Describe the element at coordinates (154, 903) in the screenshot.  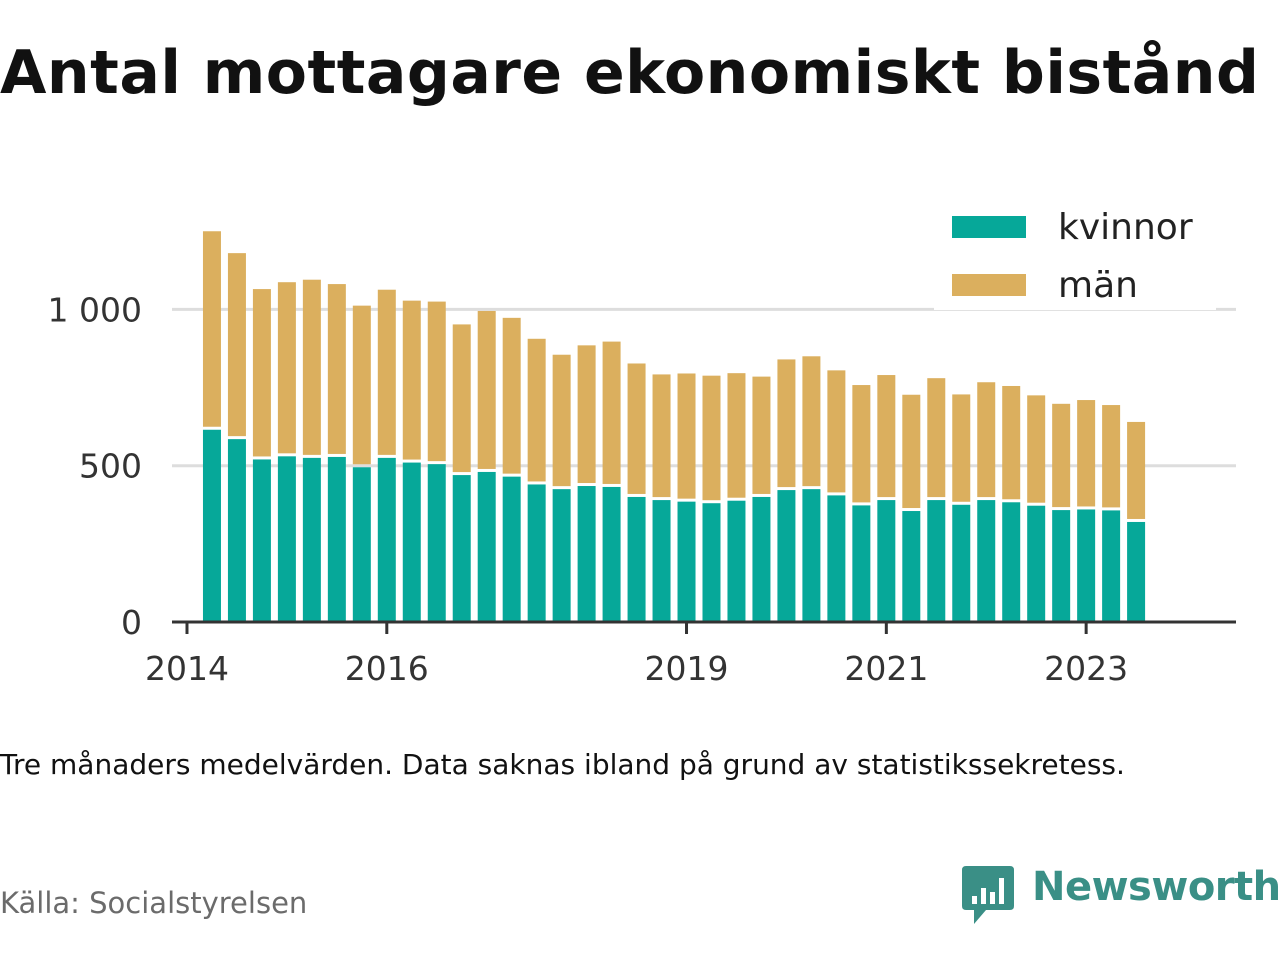
I see `source-label: Källa: Socialstyrelsen` at that location.